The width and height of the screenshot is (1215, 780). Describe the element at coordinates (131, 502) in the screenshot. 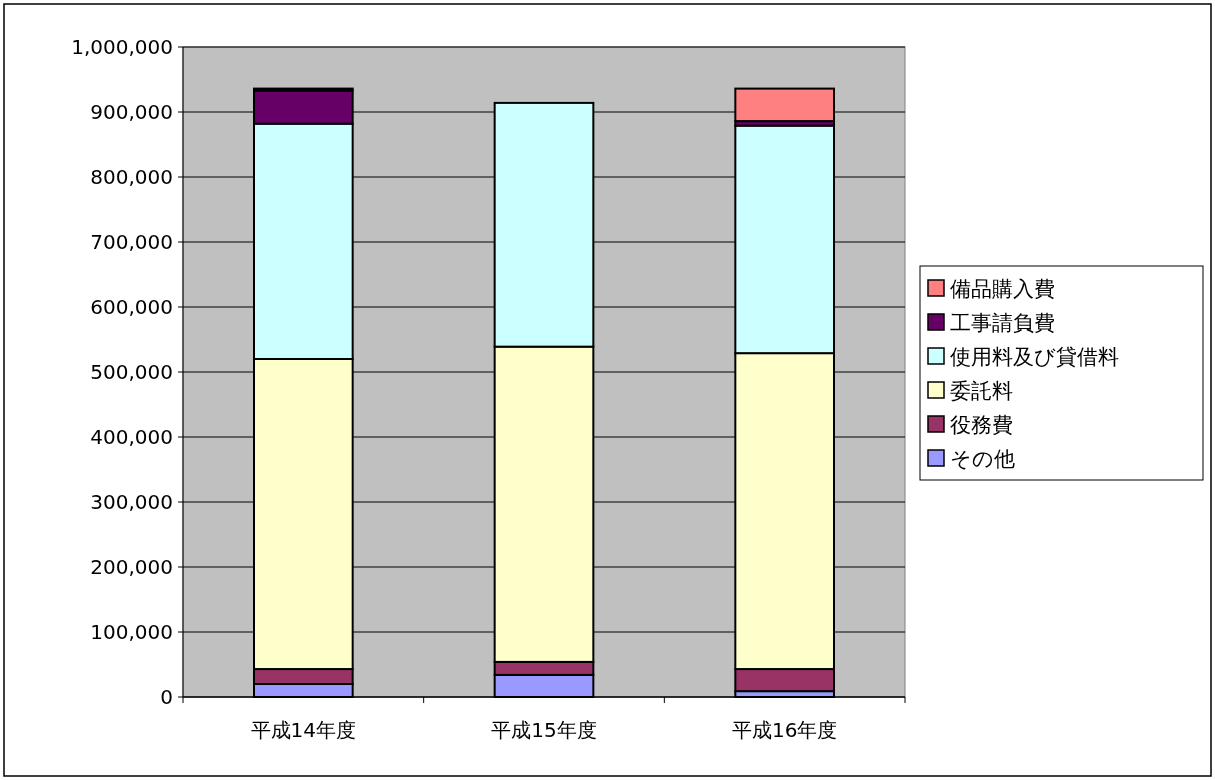

I see `y-tick-label: 300,000` at that location.